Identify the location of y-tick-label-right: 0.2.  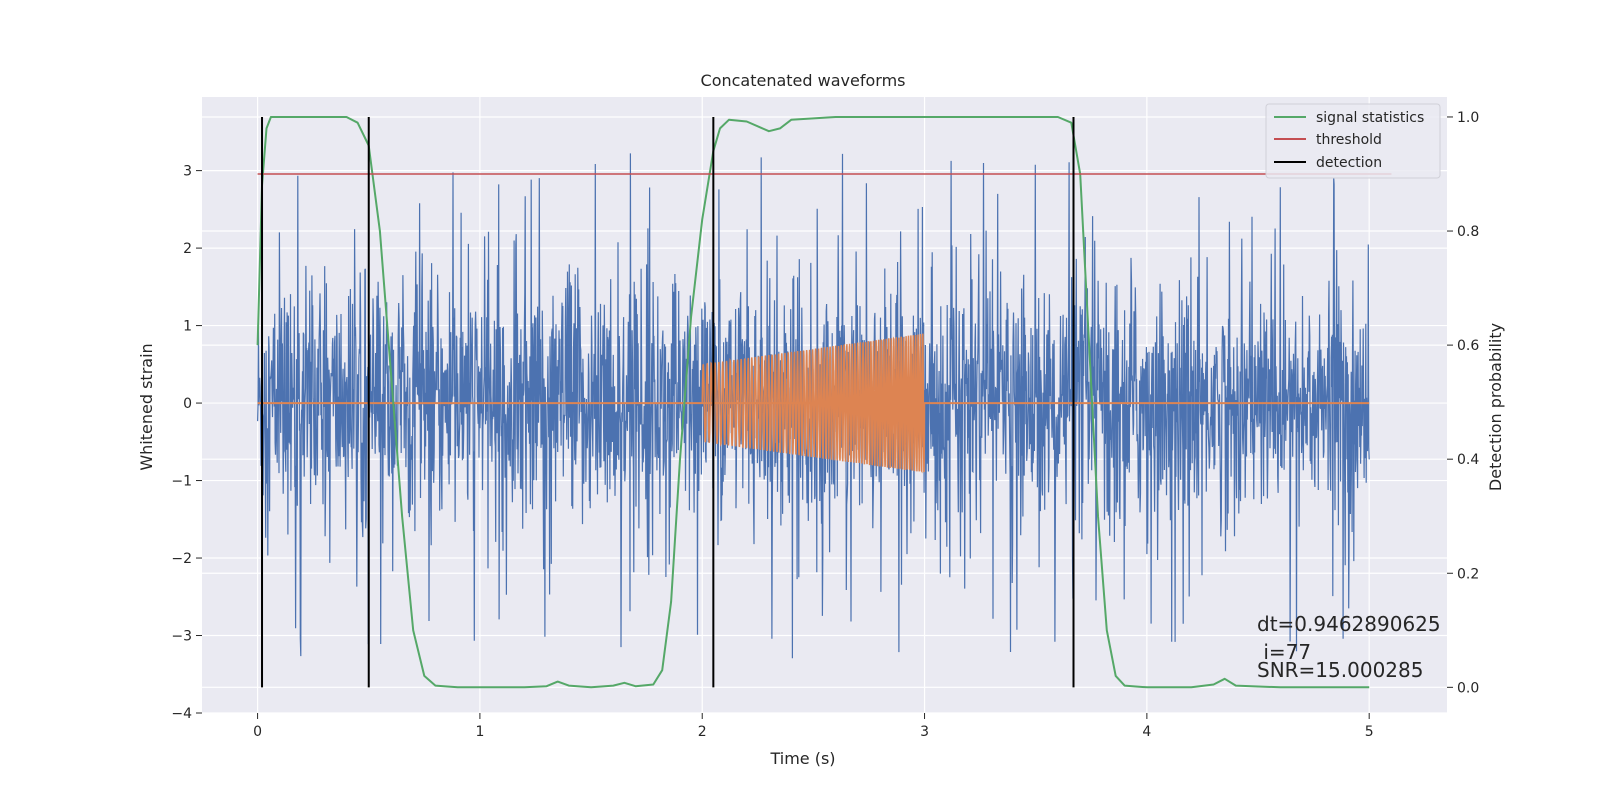
(1468, 574).